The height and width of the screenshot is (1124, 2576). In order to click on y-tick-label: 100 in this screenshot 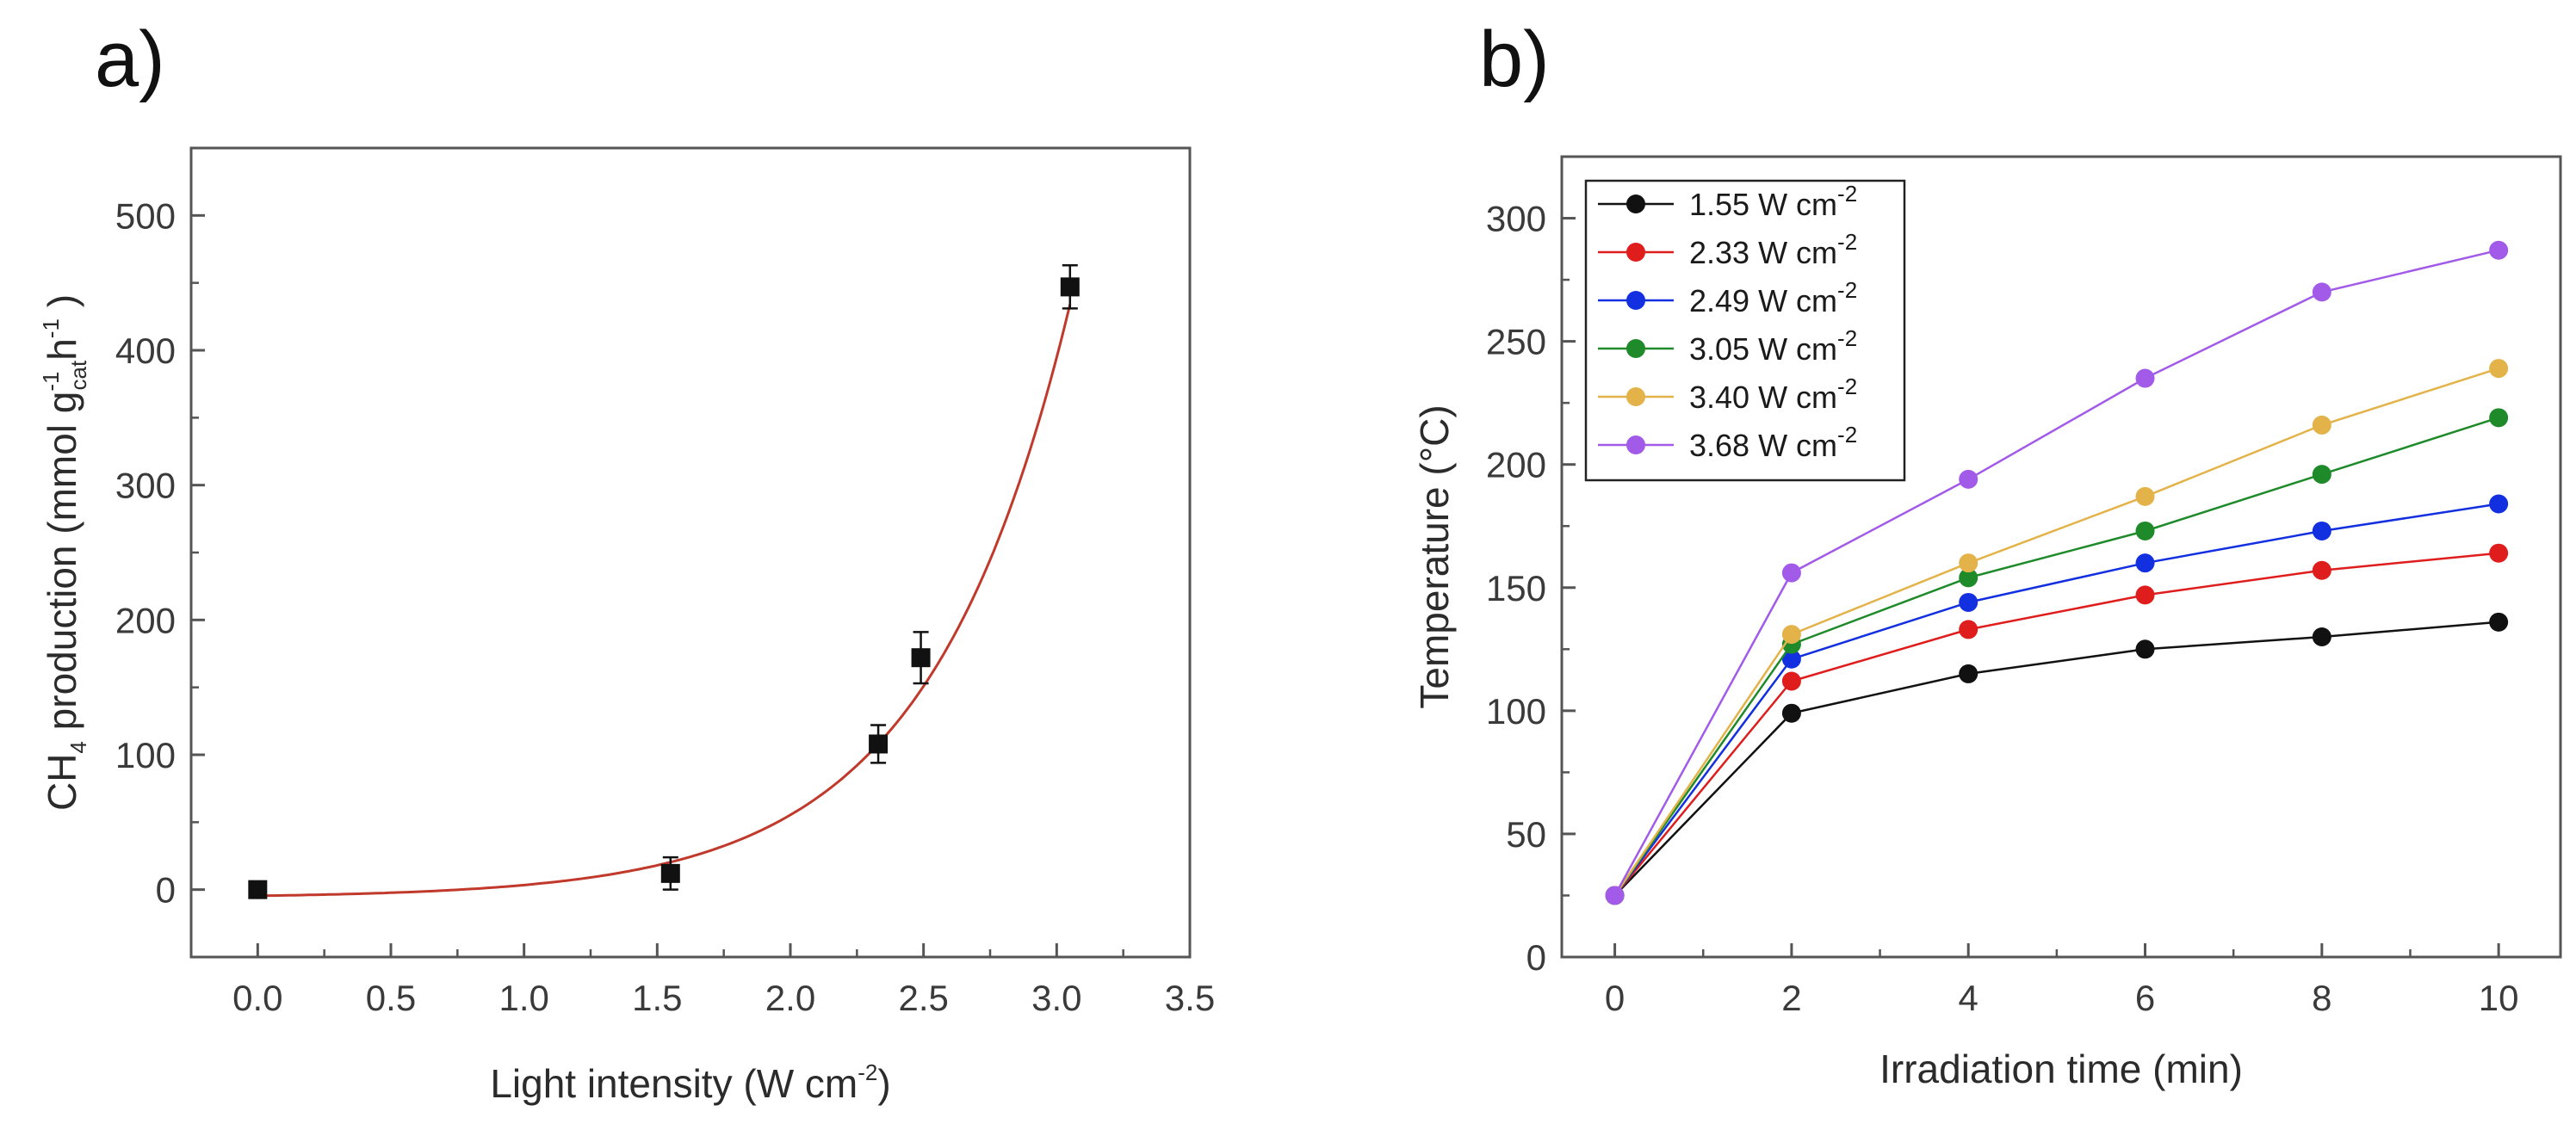, I will do `click(1516, 711)`.